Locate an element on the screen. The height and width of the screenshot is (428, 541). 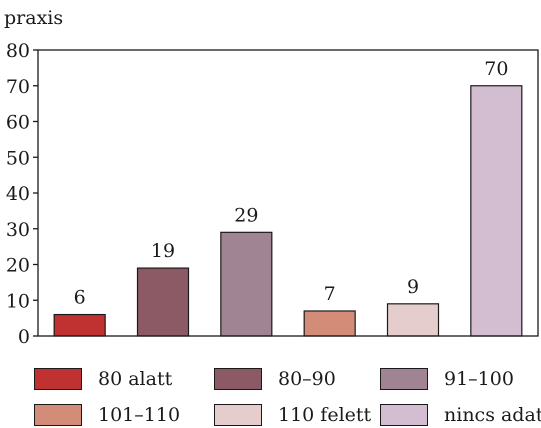
bar-value-label: 9 is located at coordinates (413, 287).